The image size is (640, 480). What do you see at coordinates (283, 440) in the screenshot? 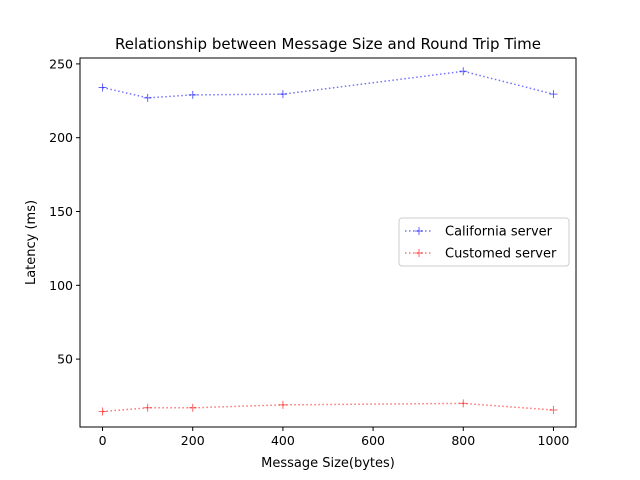
I see `x-tick-label: 400` at bounding box center [283, 440].